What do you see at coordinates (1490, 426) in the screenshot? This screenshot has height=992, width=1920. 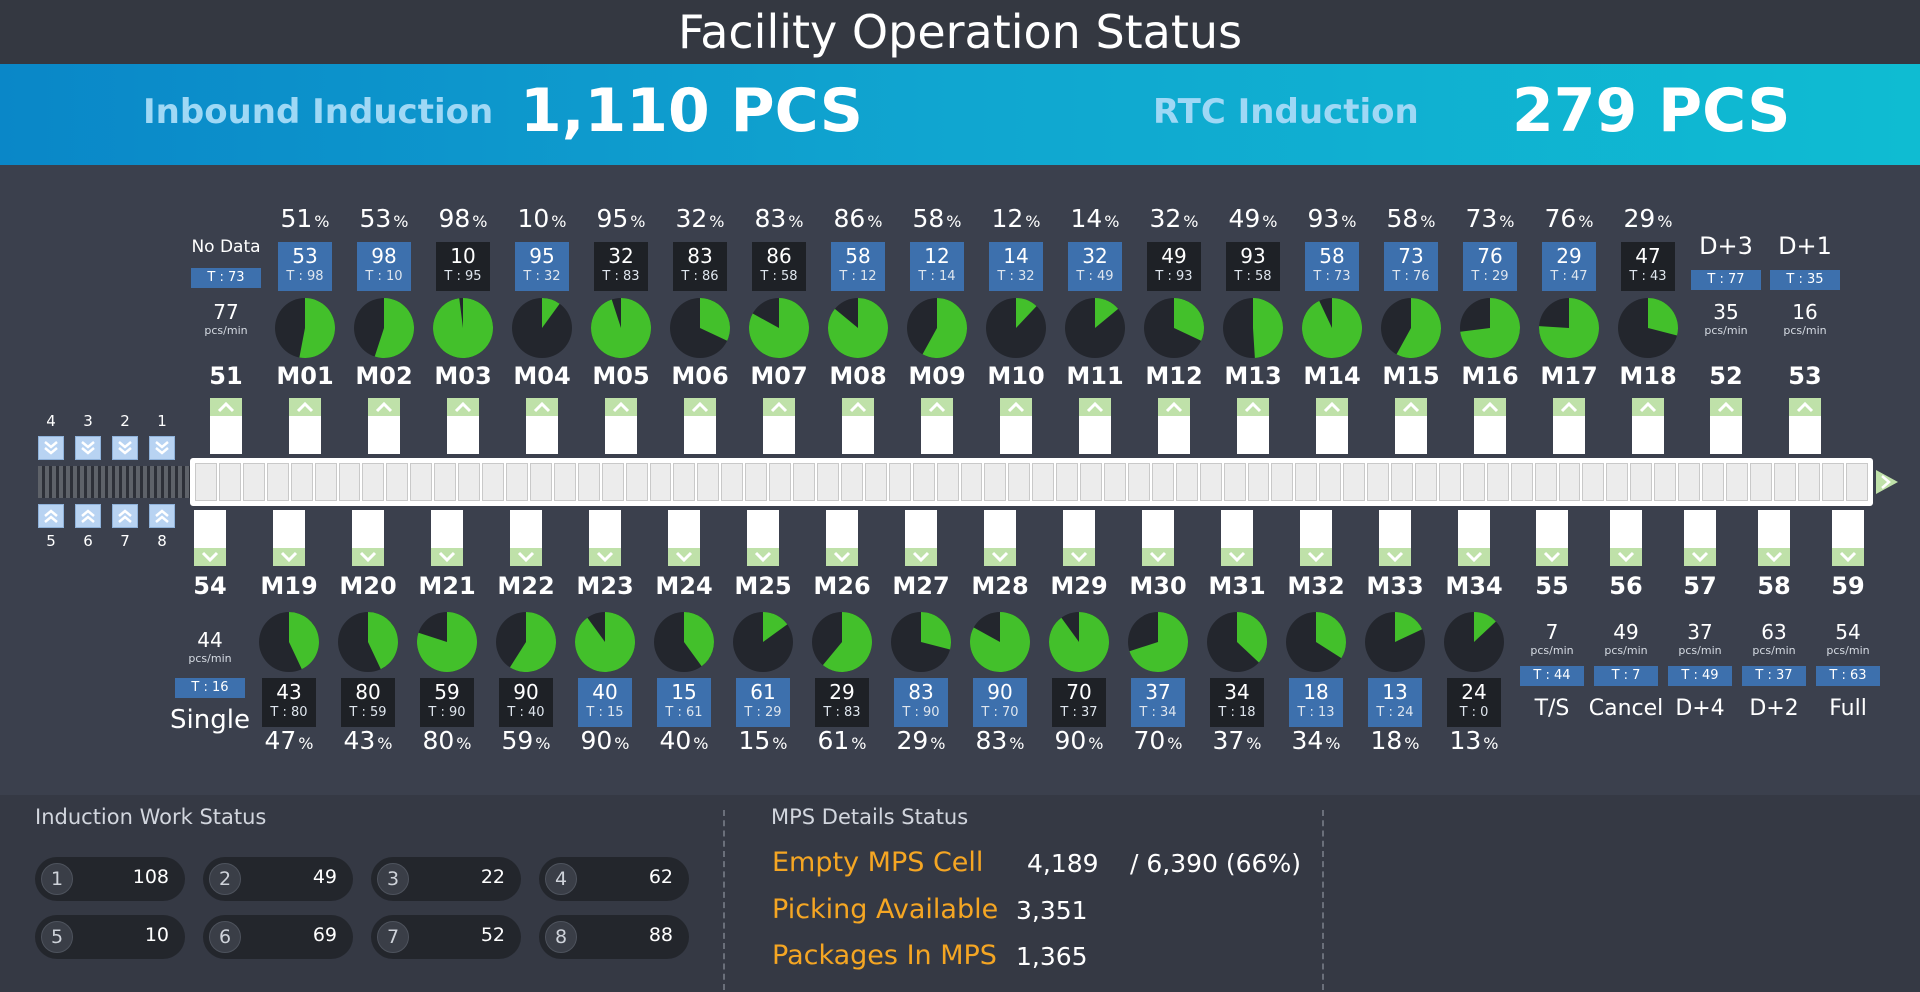 I see `chute-M16` at bounding box center [1490, 426].